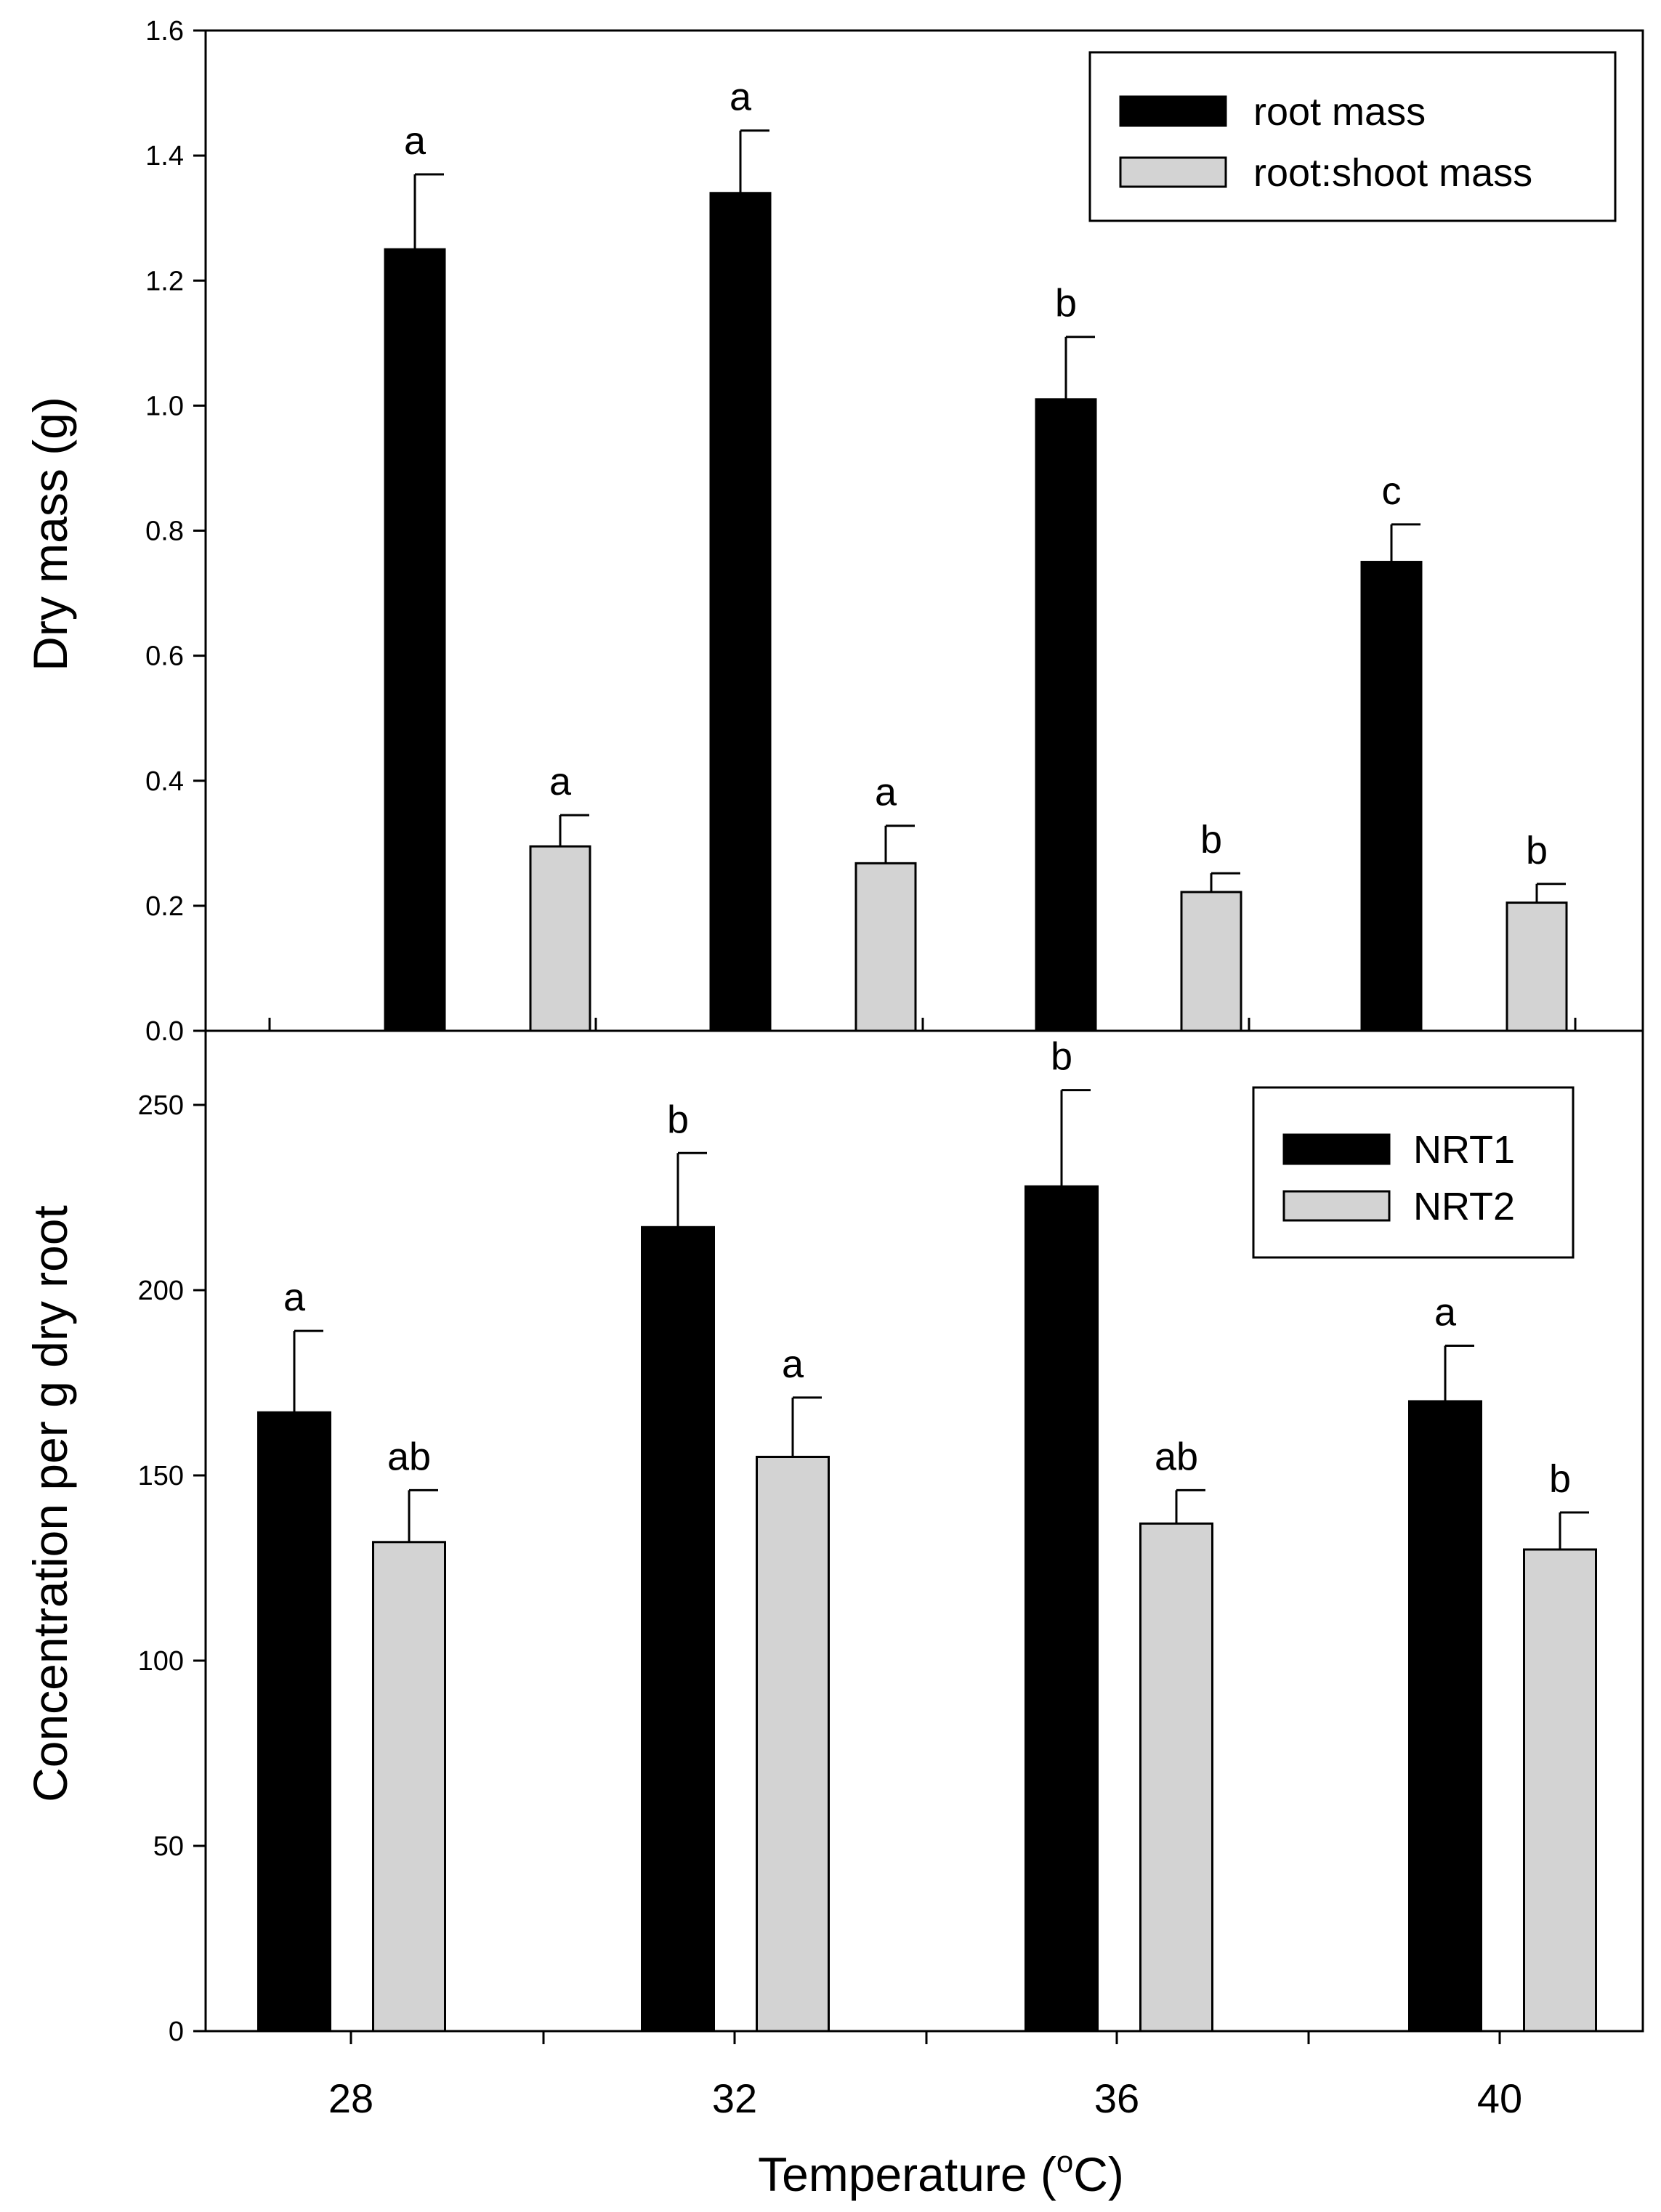 This screenshot has width=1661, height=2212. I want to click on top-y-tick-label: 1.0, so click(164, 406).